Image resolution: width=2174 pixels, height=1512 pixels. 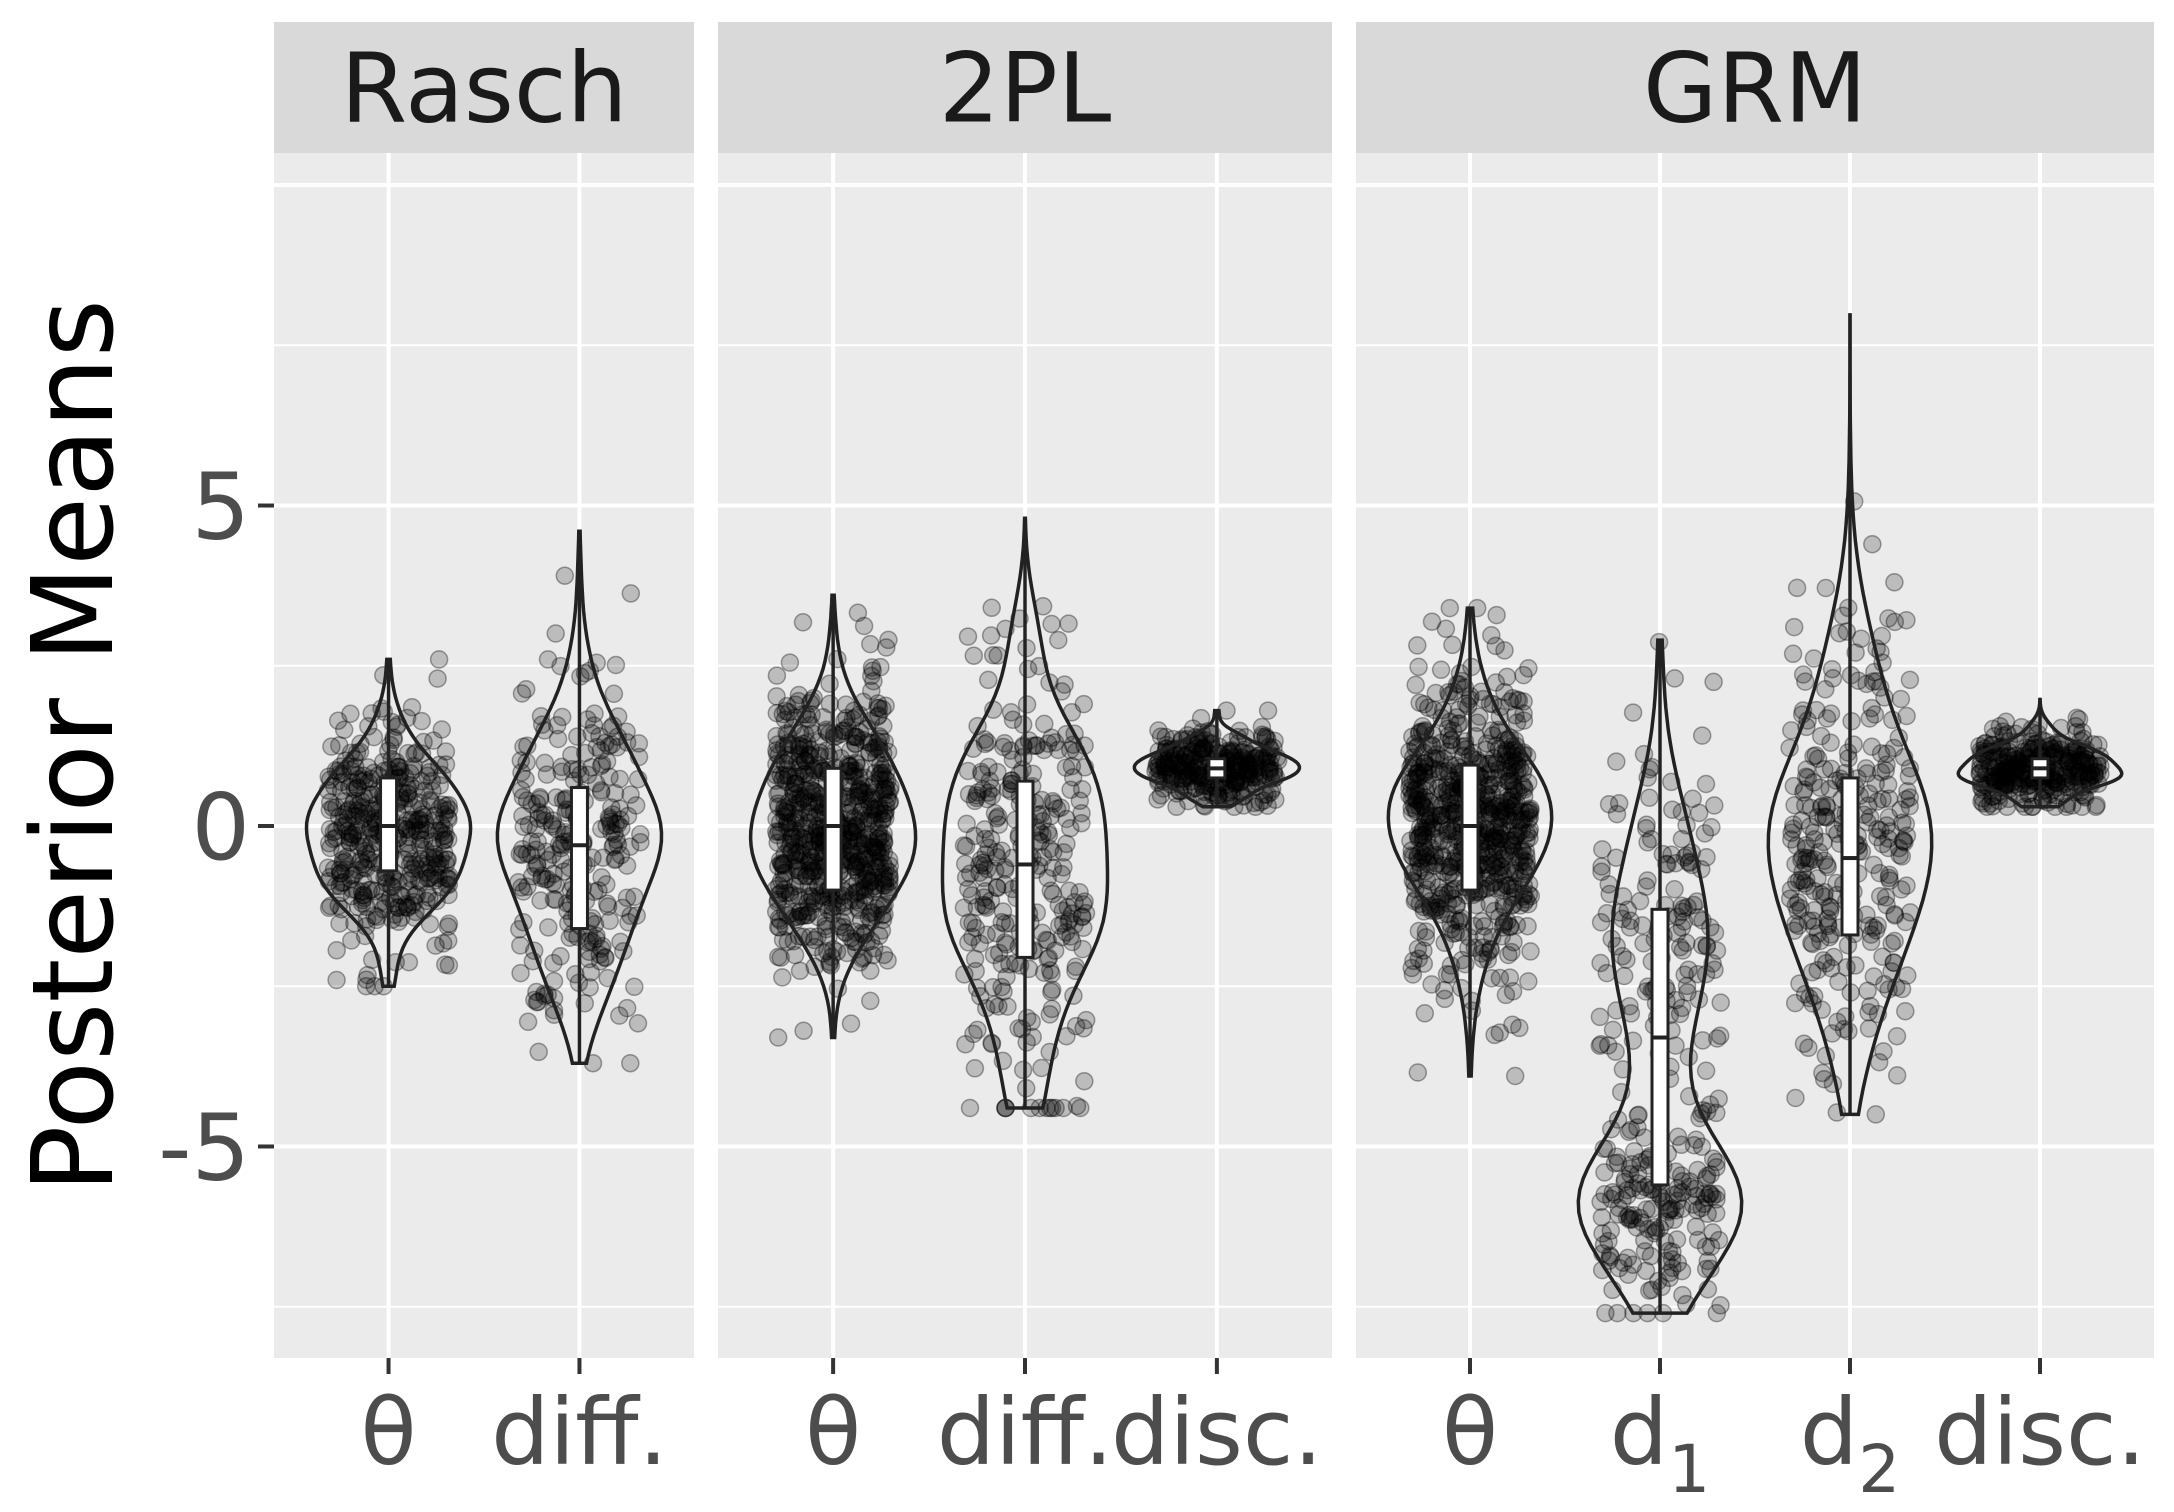 What do you see at coordinates (204, 1147) in the screenshot?
I see `y-tick-label: -5` at bounding box center [204, 1147].